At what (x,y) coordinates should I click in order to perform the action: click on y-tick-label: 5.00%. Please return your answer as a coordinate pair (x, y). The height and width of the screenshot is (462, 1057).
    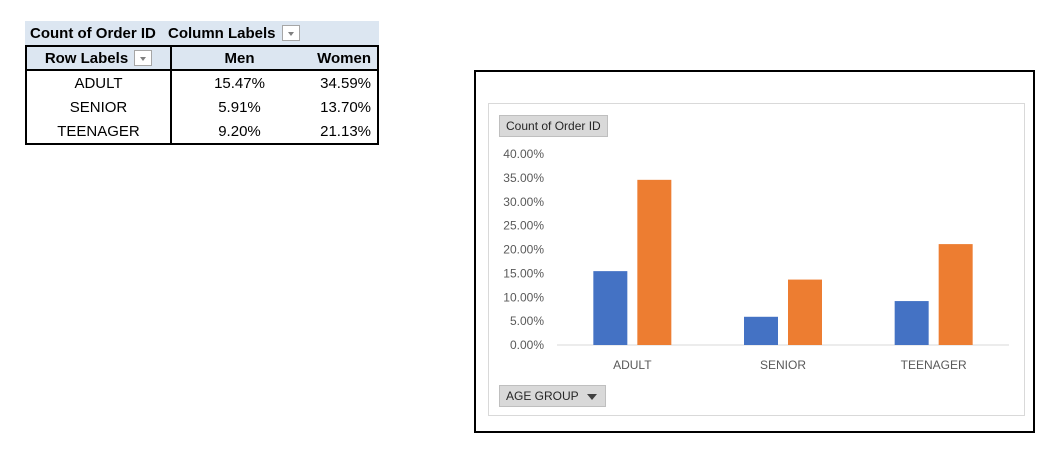
    Looking at the image, I should click on (527, 321).